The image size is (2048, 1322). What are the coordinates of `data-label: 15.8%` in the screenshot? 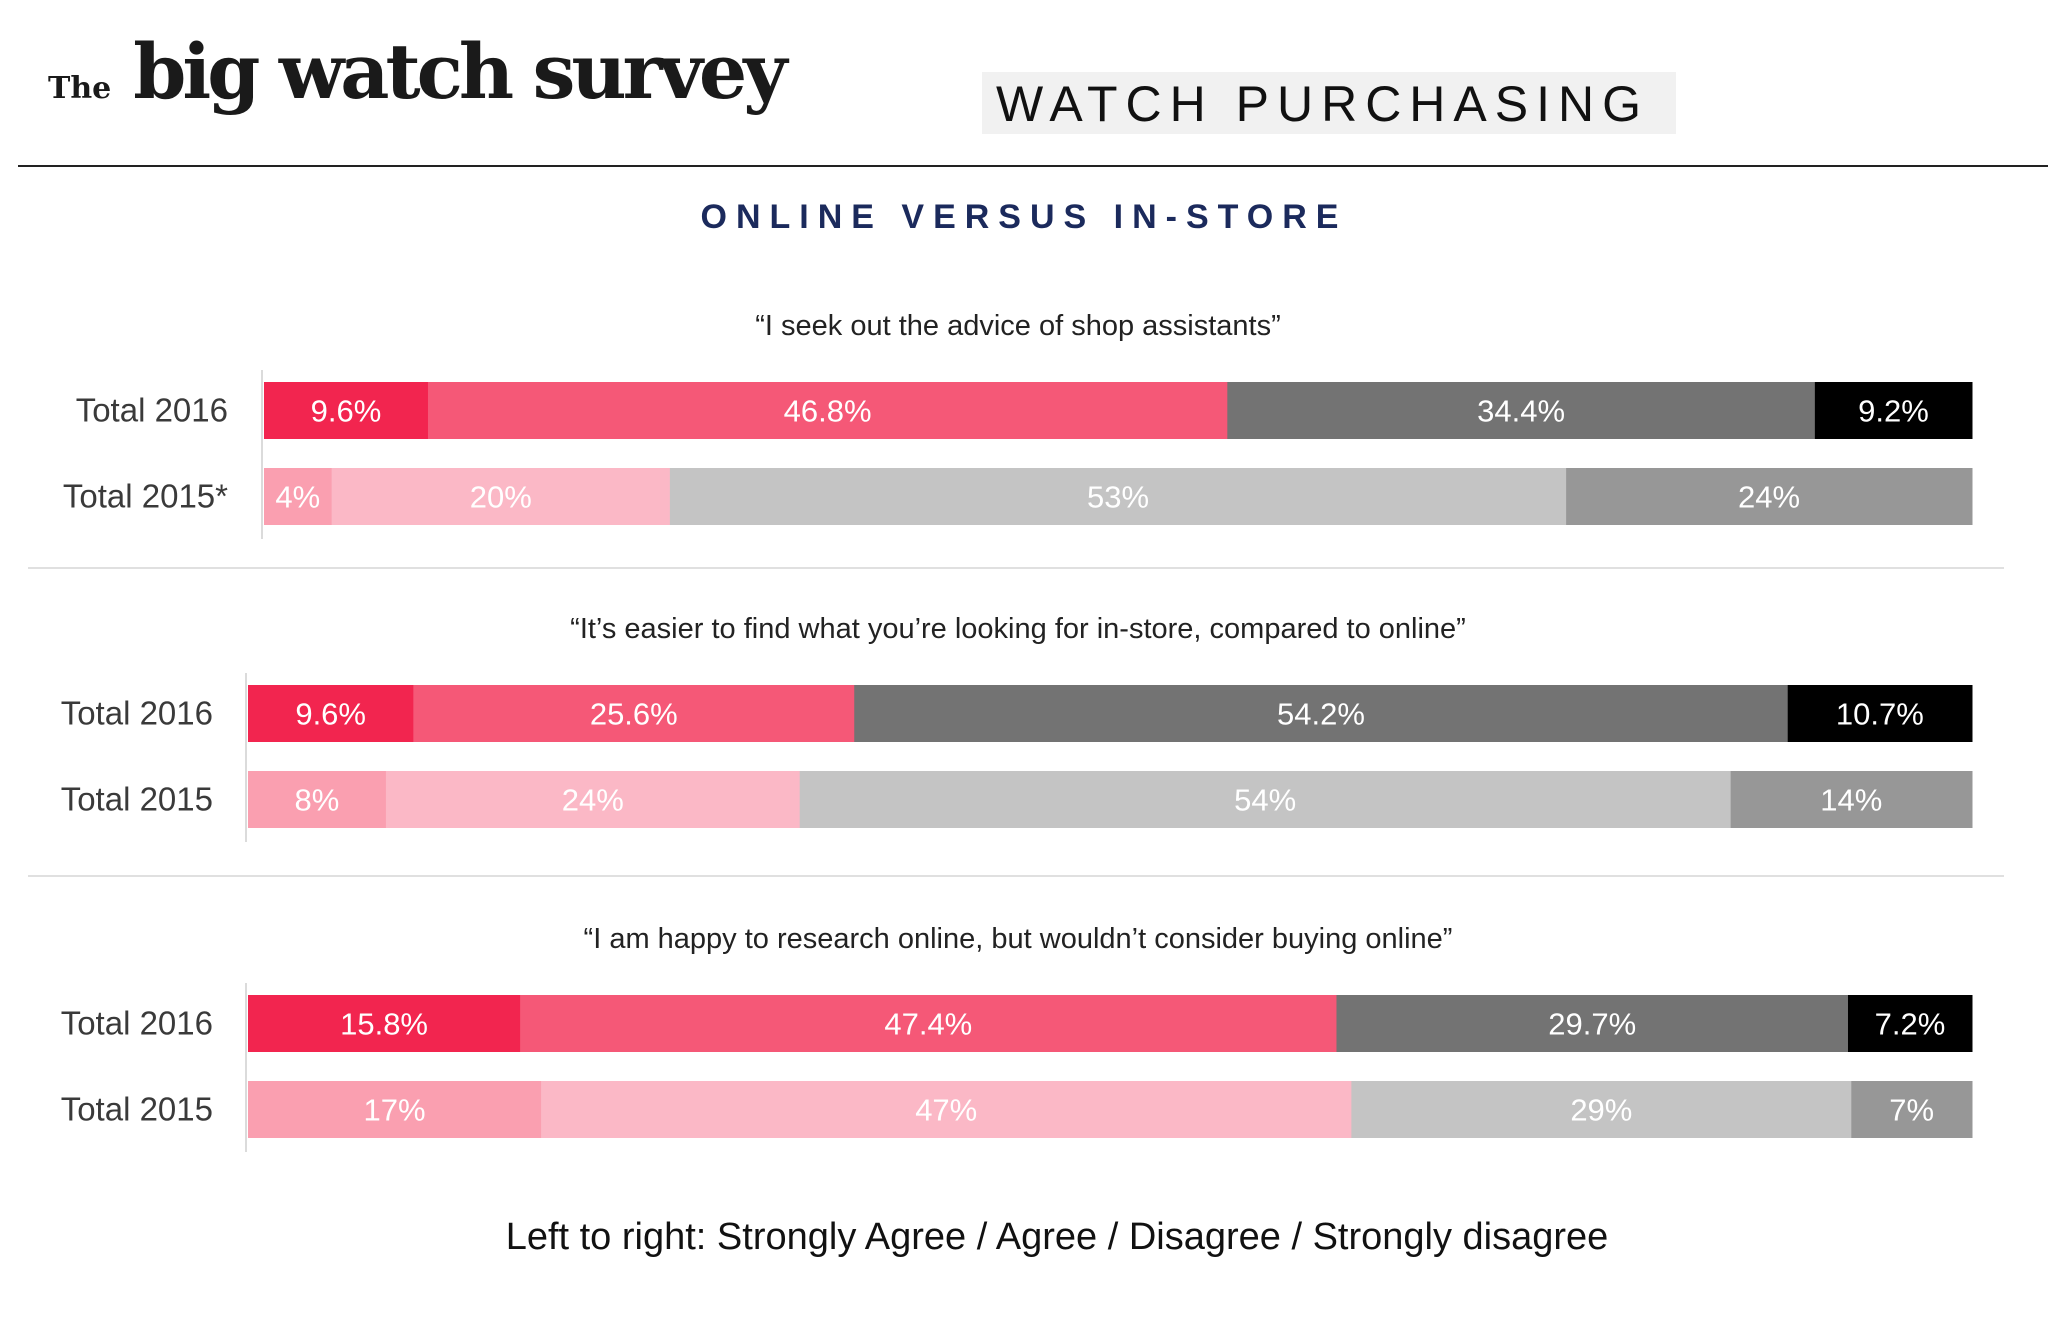 It's located at (384, 1024).